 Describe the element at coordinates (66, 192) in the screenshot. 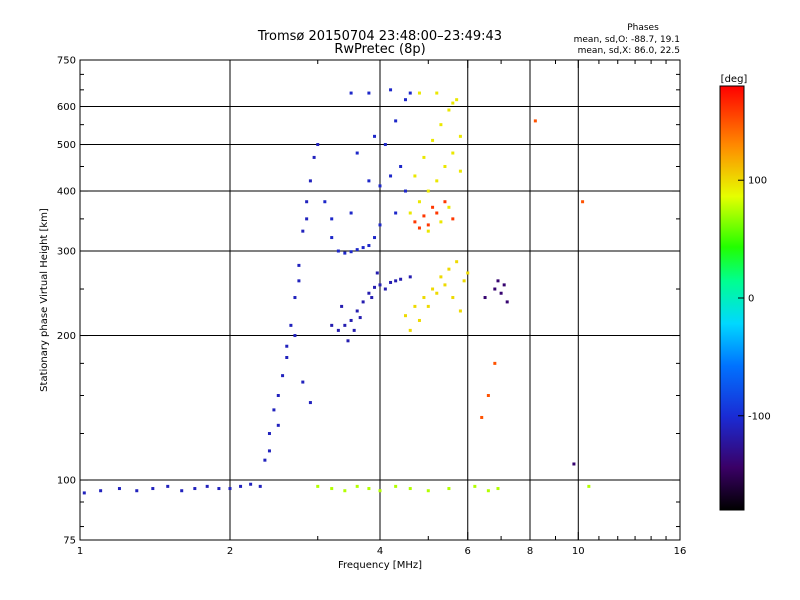

I see `y-tick-label: 400` at that location.